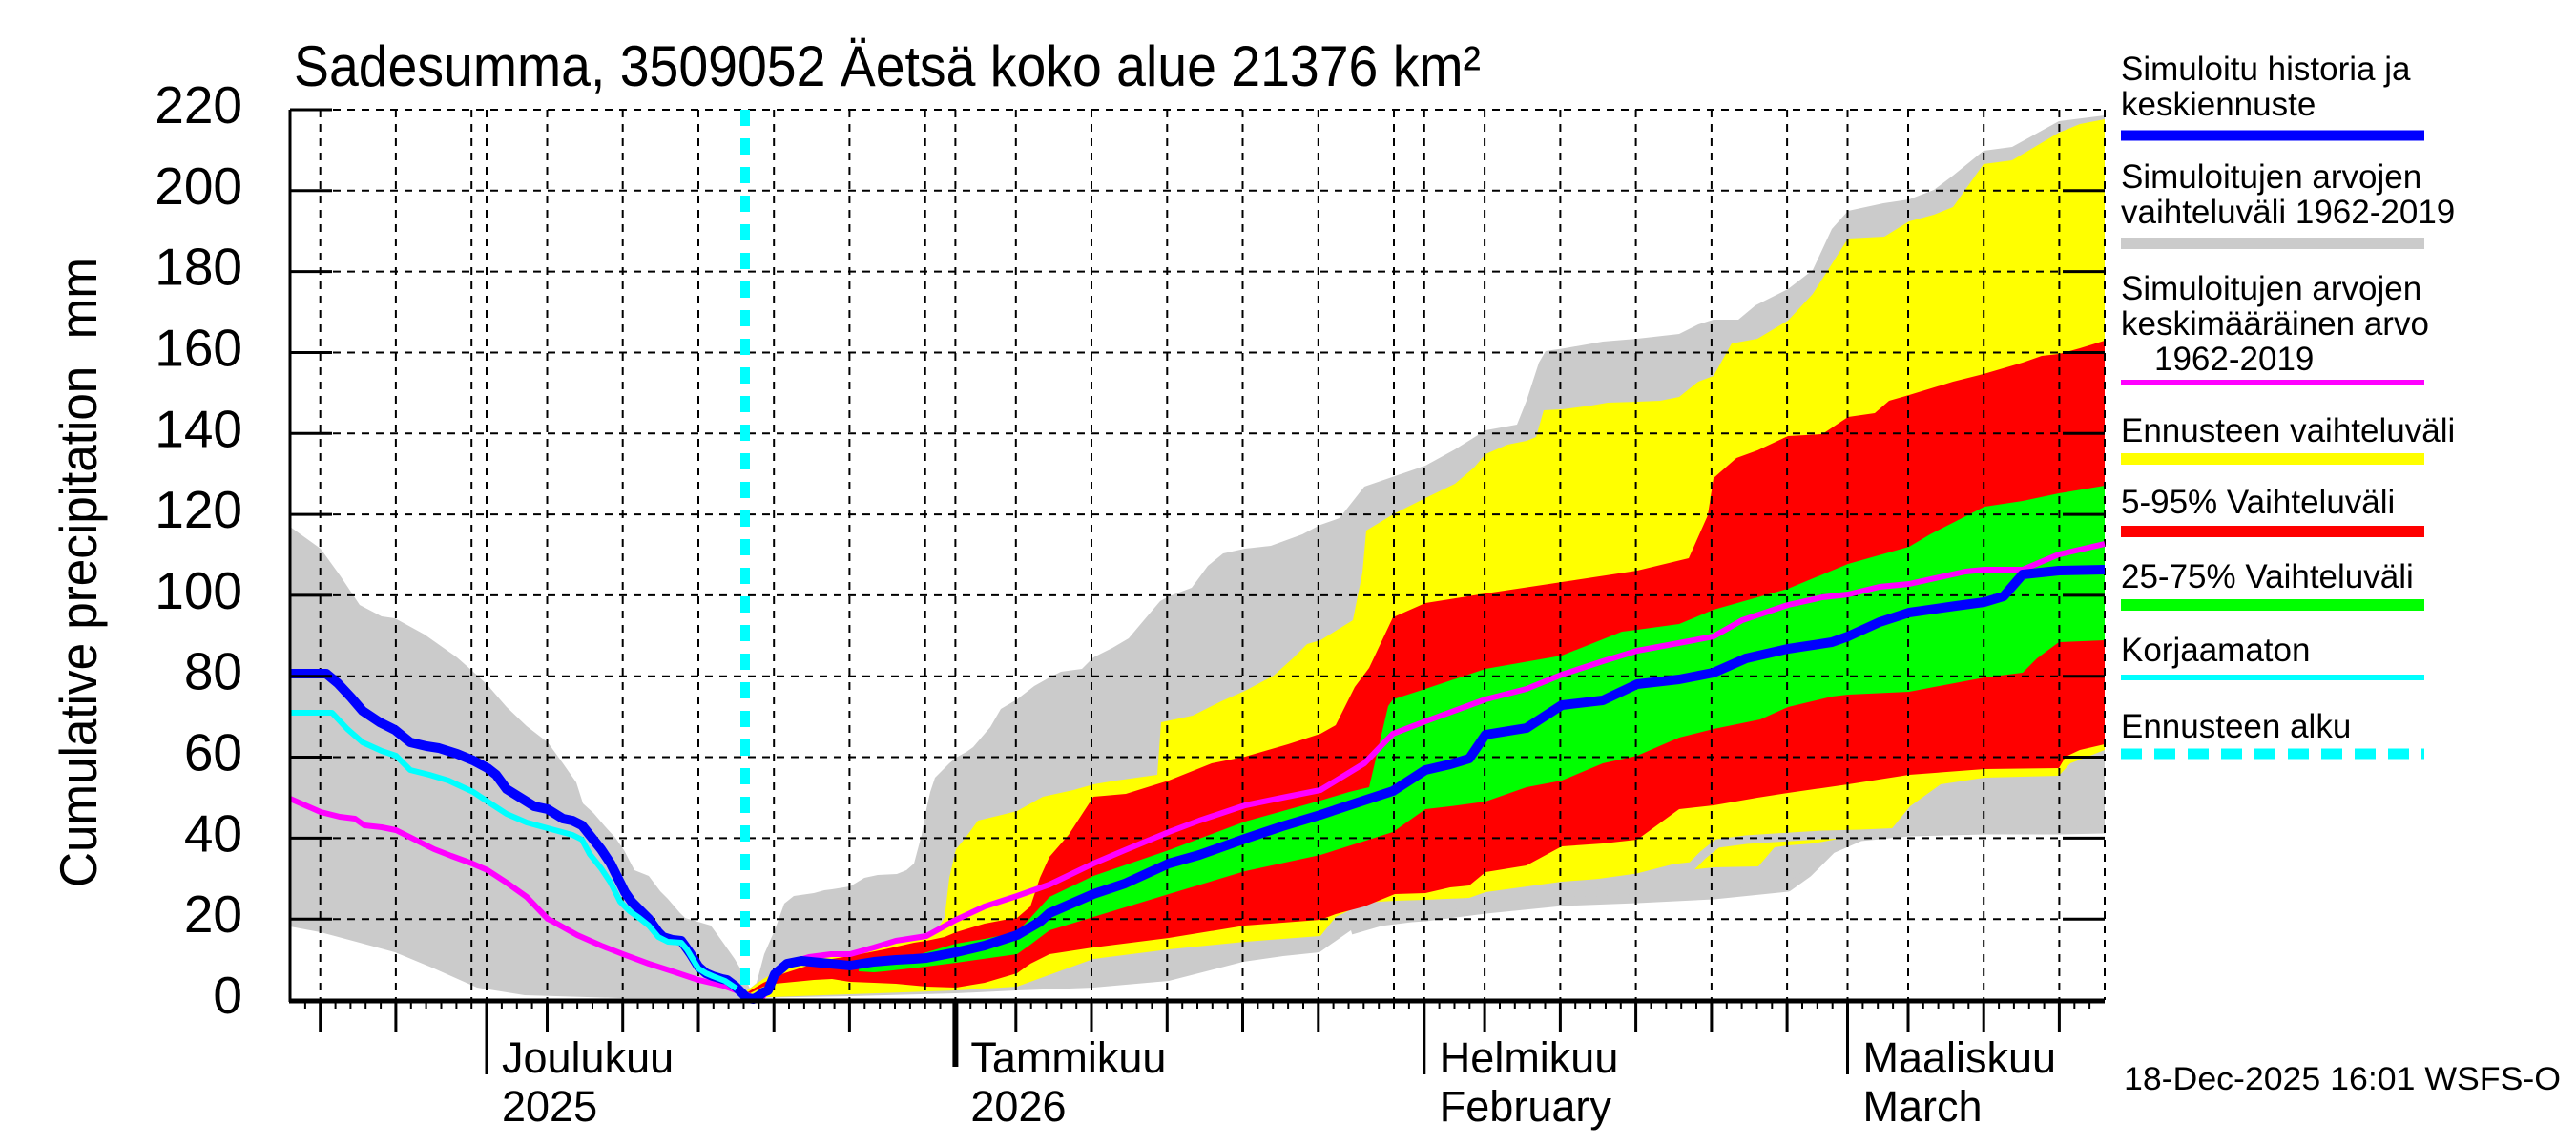  What do you see at coordinates (198, 186) in the screenshot?
I see `svg-text: 200` at bounding box center [198, 186].